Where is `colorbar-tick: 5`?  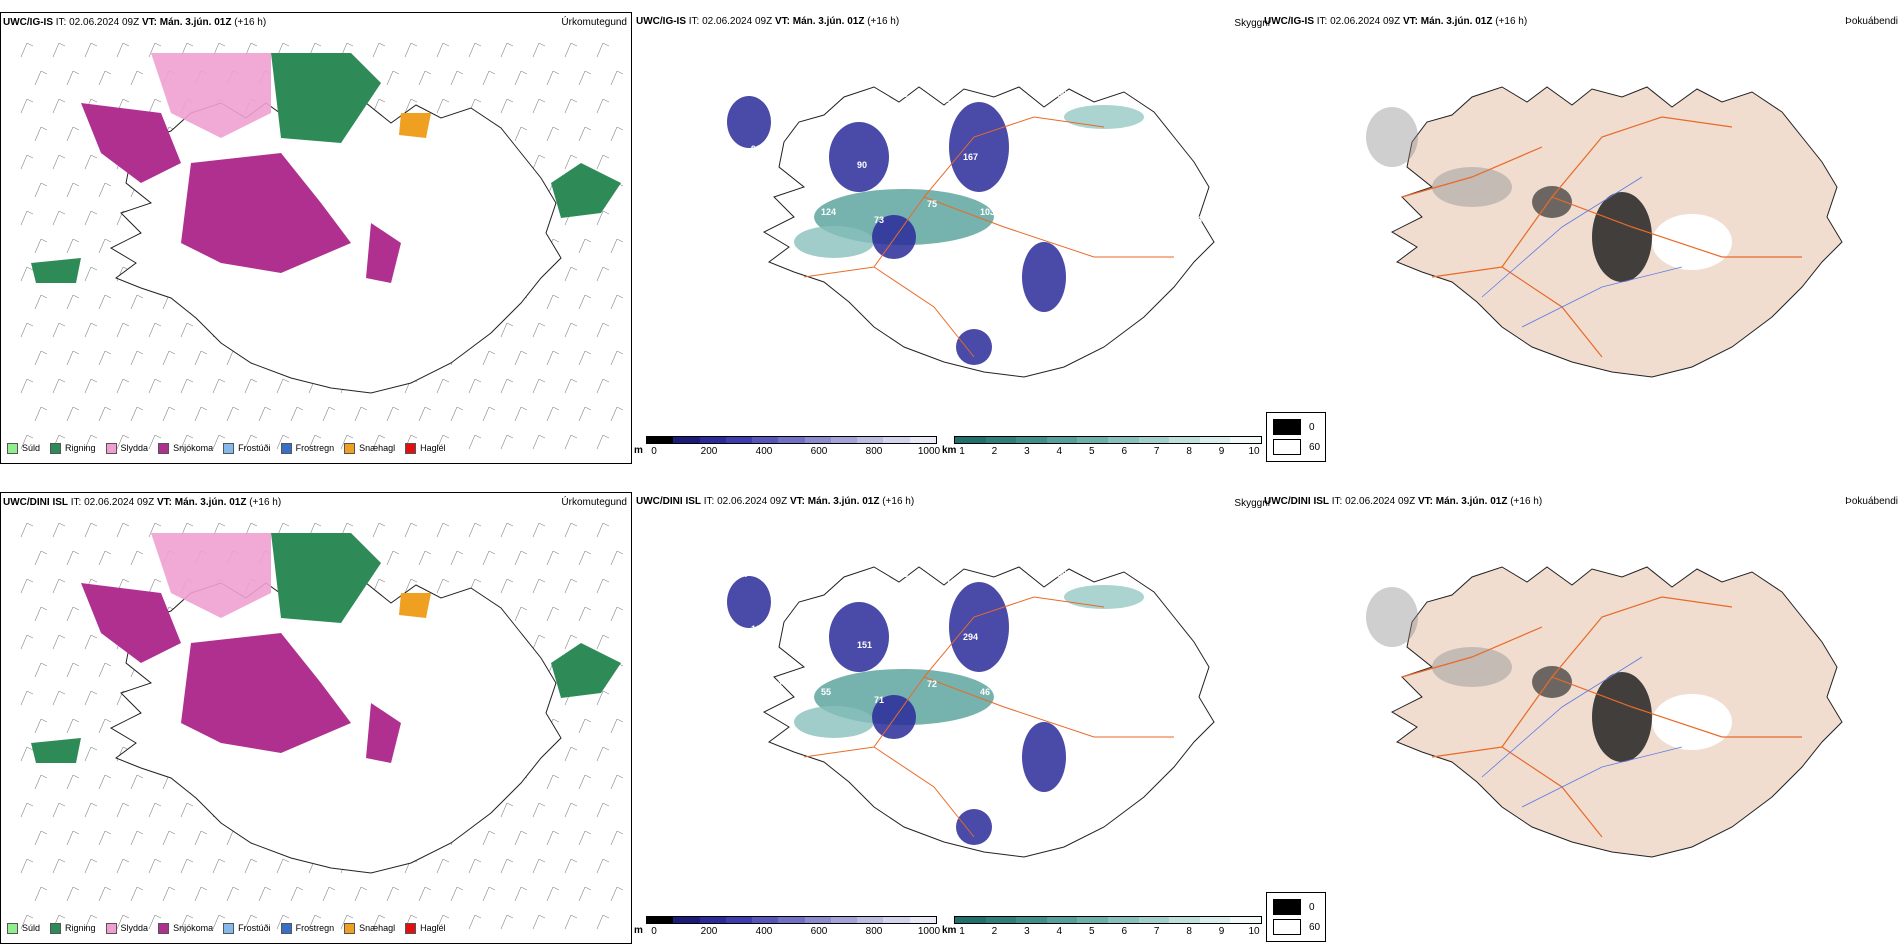
colorbar-tick: 5 is located at coordinates (1091, 931).